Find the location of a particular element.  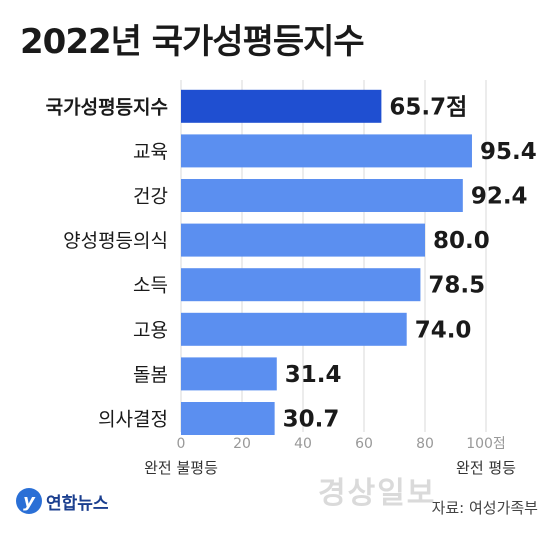

chart-title: 2022년 국가성평등지수 is located at coordinates (192, 42).